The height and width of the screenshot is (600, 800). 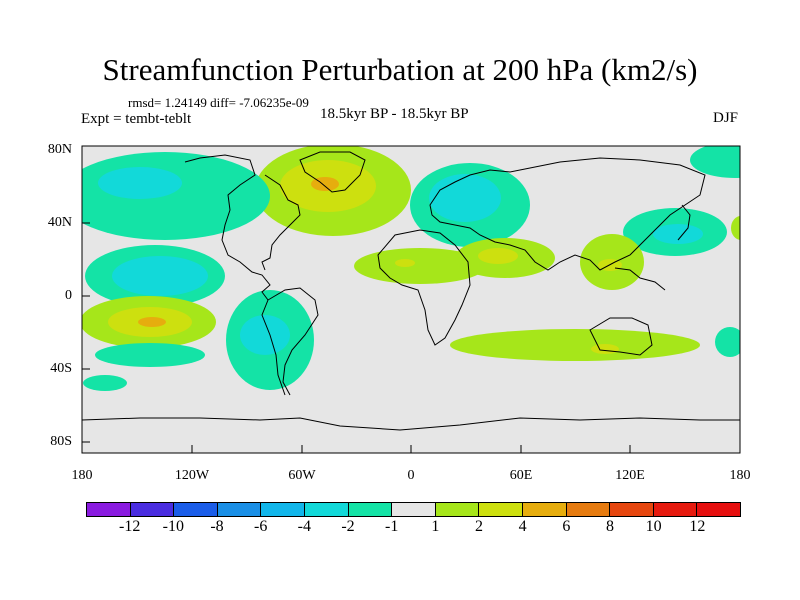 I want to click on lat-tick-80n: 80N, so click(x=59, y=149).